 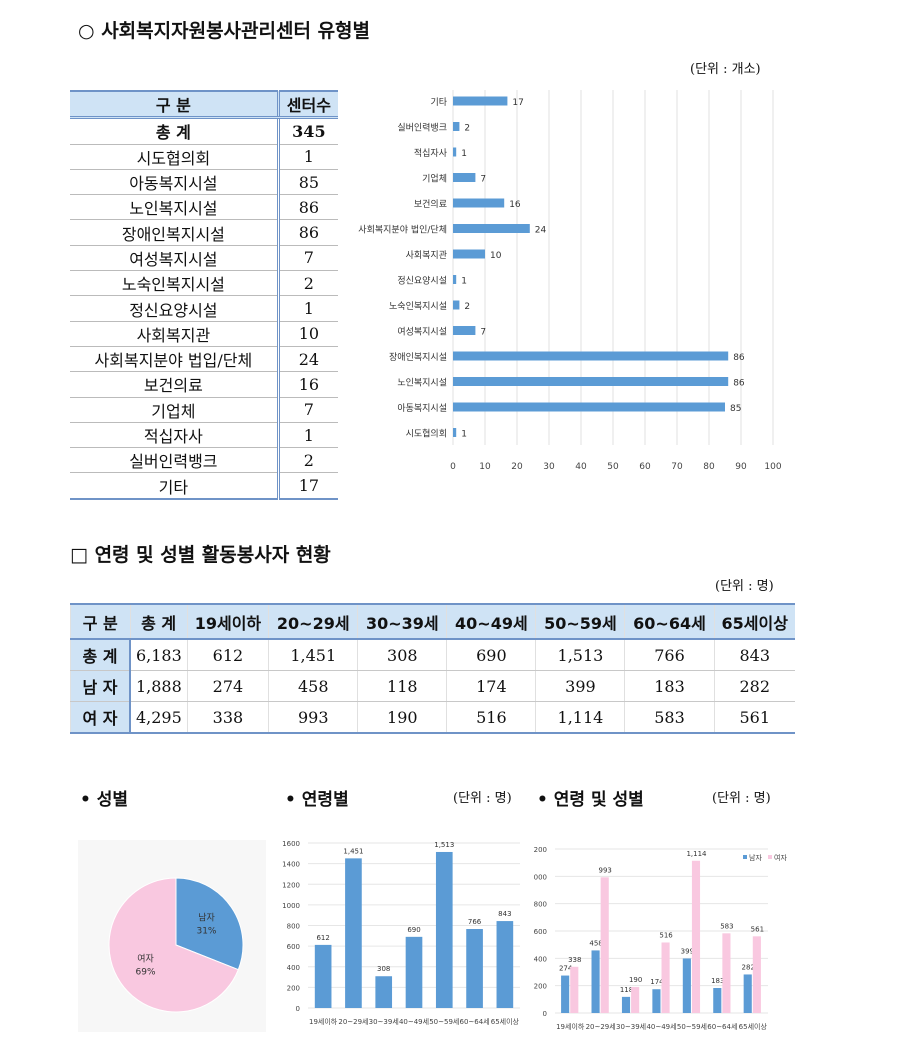 I want to click on y-tick-label: 400, so click(x=293, y=968).